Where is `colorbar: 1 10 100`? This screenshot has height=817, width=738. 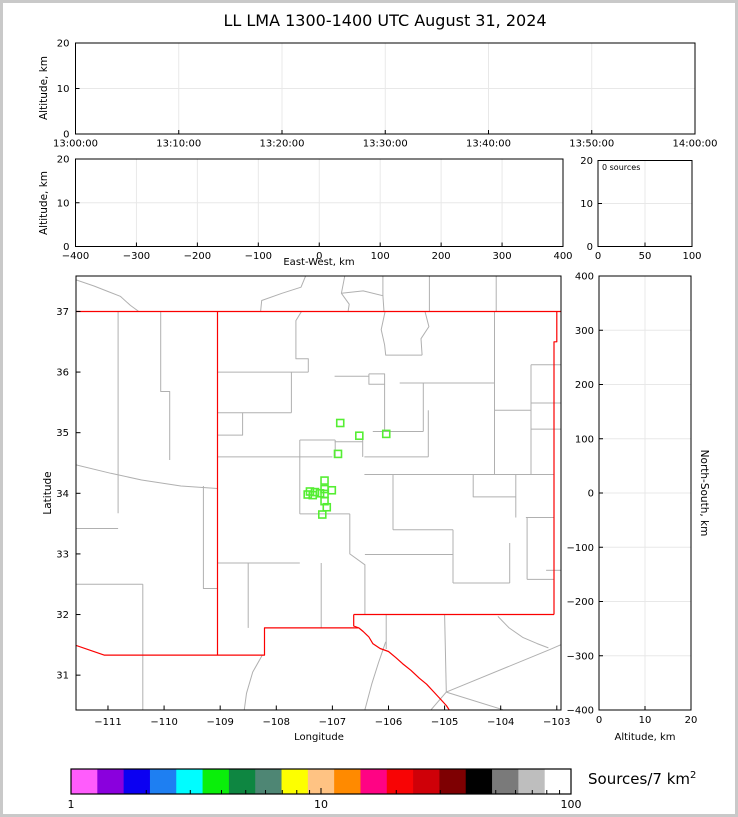 colorbar: 1 10 100 is located at coordinates (325, 789).